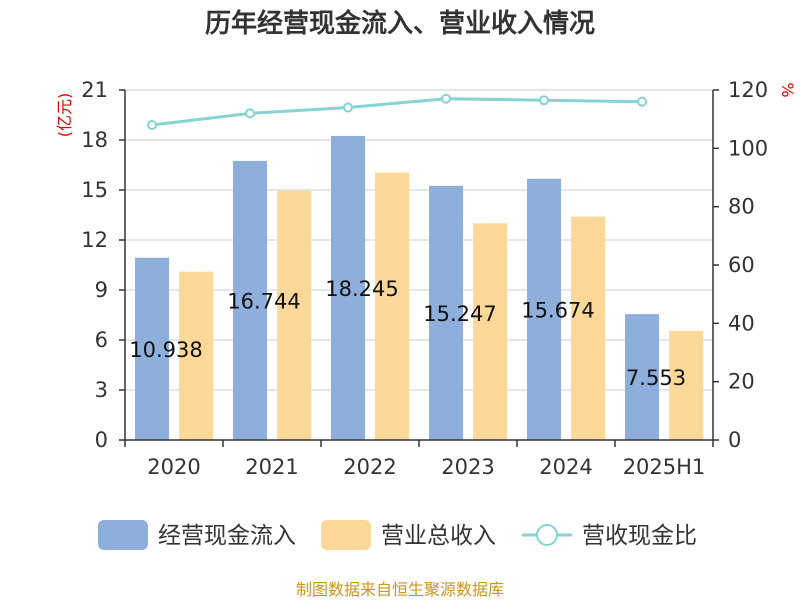 The image size is (800, 600). Describe the element at coordinates (94, 90) in the screenshot. I see `y-left-tick-label: 21` at that location.